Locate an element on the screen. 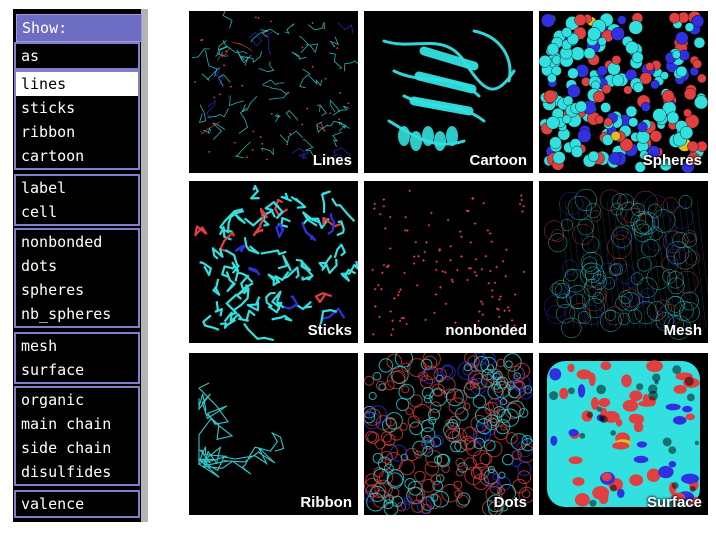  menu-item-nb-spheres: nb_spheres is located at coordinates (66, 314).